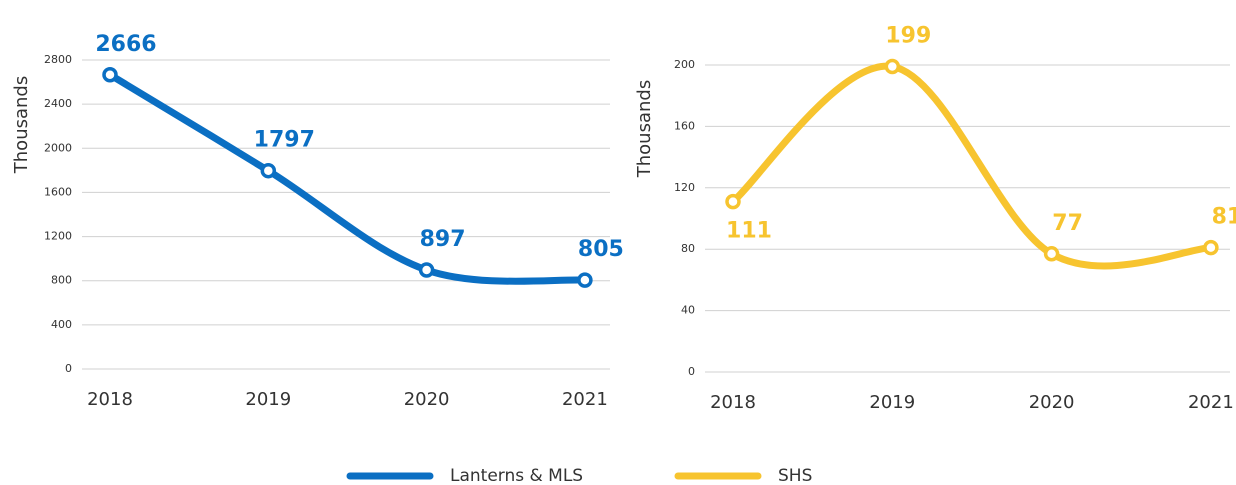  What do you see at coordinates (688, 248) in the screenshot?
I see `y-tick-label: 80` at bounding box center [688, 248].